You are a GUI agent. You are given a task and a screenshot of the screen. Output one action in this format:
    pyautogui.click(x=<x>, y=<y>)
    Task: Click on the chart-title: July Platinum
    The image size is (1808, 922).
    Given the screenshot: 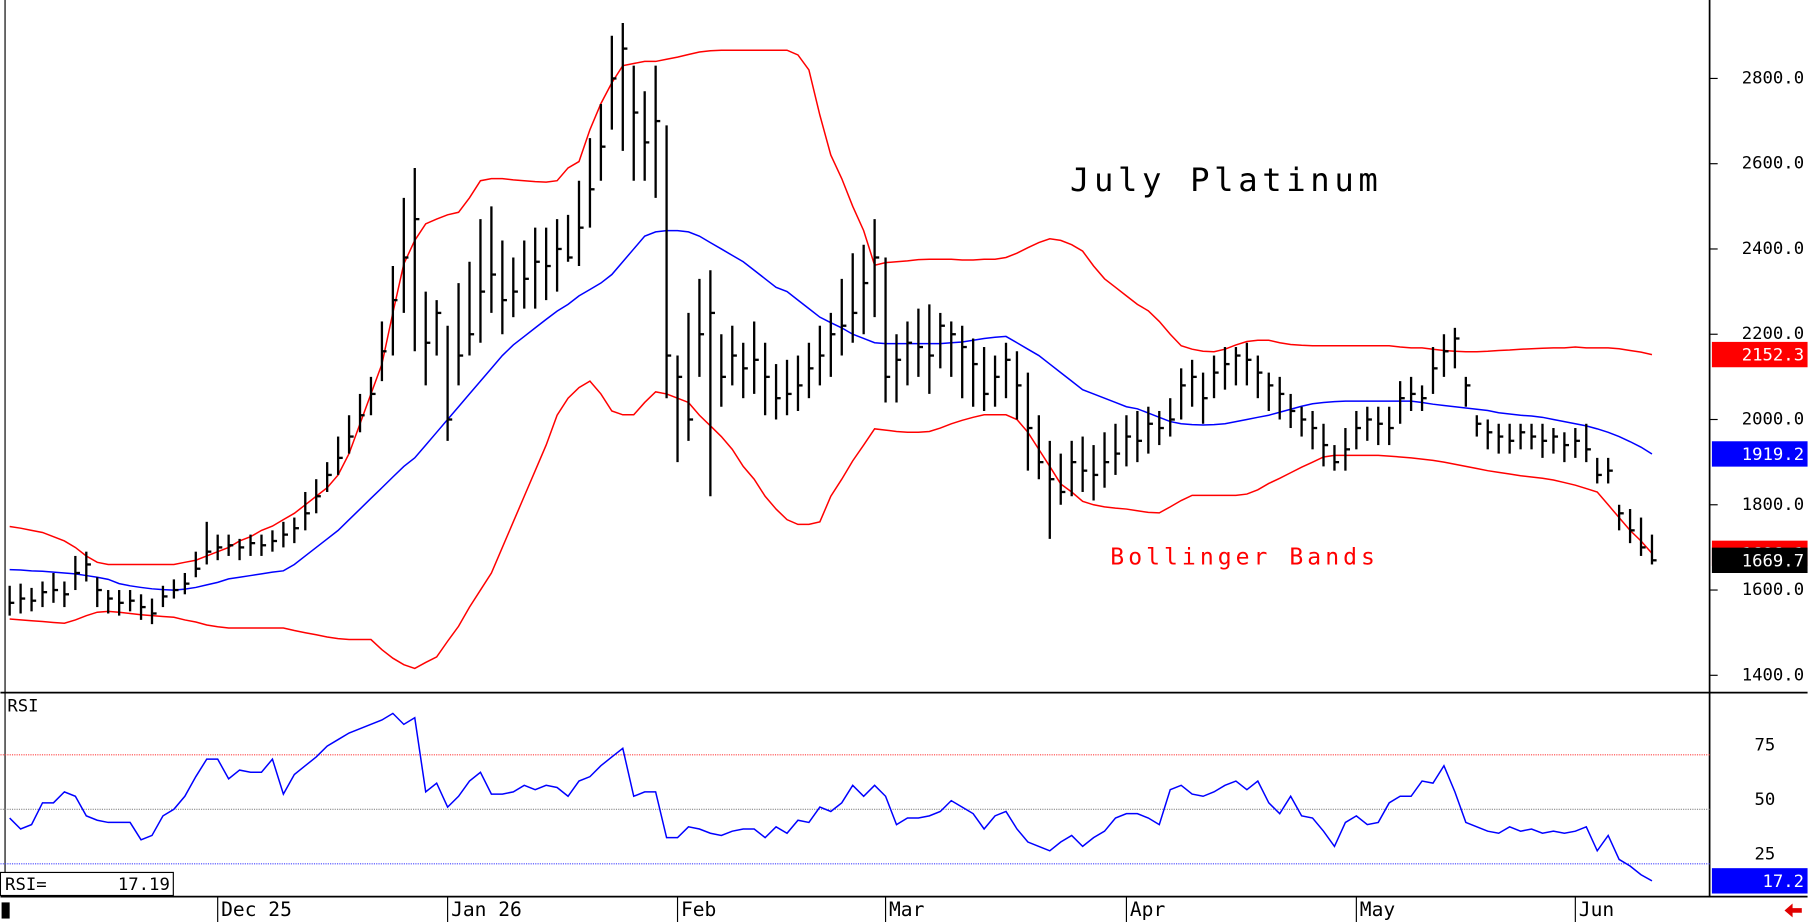 What is the action you would take?
    pyautogui.click(x=1226, y=180)
    